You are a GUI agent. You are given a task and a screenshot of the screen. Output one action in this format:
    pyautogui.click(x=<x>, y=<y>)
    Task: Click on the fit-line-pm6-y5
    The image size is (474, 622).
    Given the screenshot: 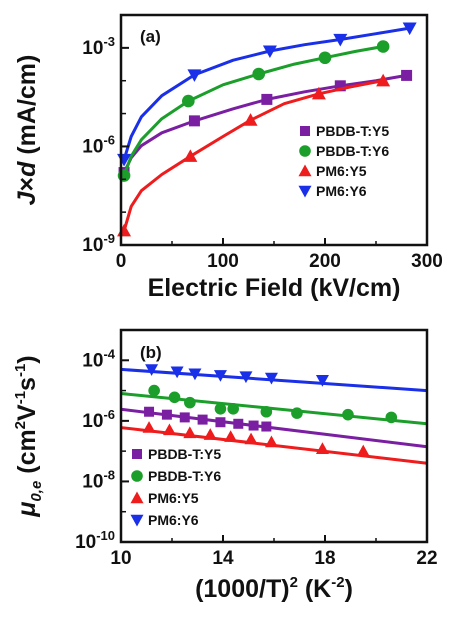 What is the action you would take?
    pyautogui.click(x=253, y=155)
    